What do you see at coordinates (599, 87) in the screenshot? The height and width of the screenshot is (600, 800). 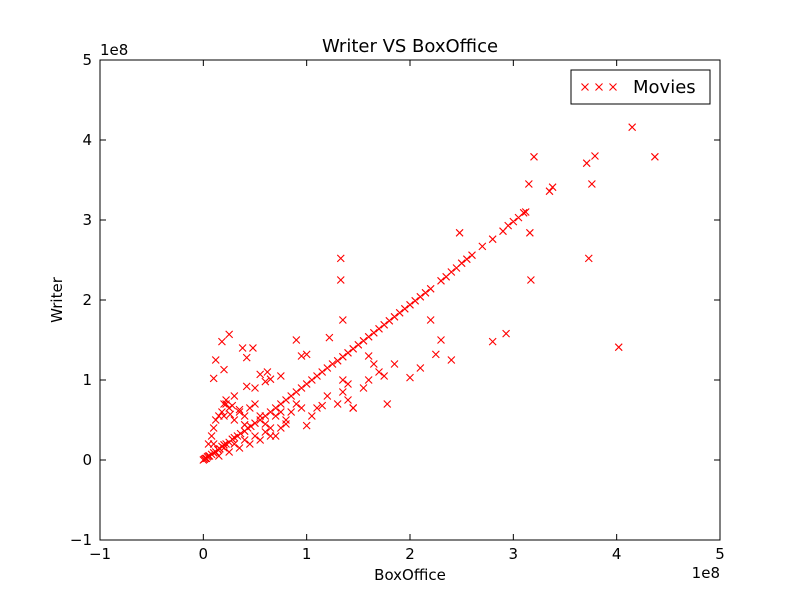 I see `legend-markers` at bounding box center [599, 87].